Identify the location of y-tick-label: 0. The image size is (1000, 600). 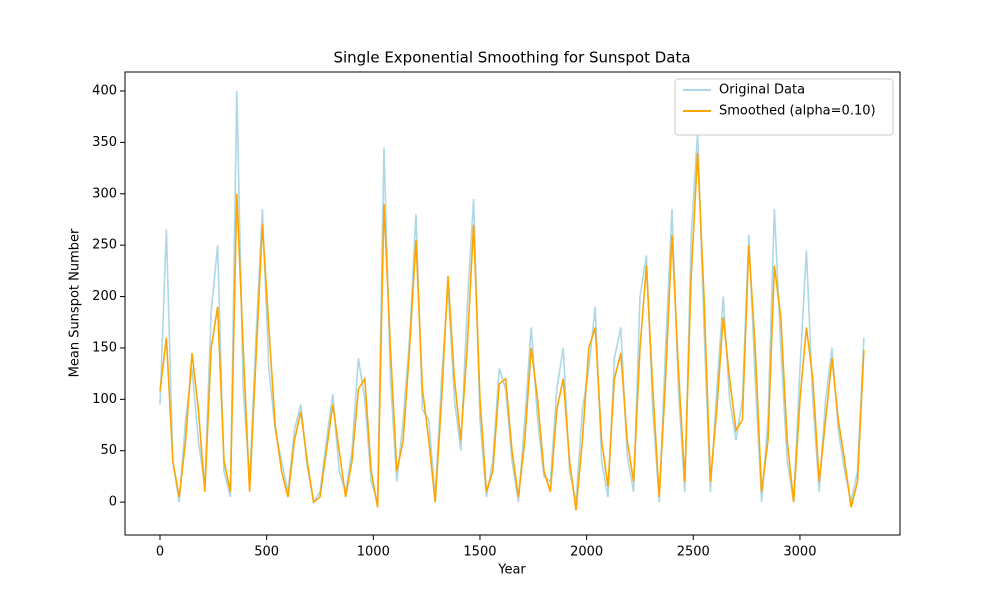
(113, 502).